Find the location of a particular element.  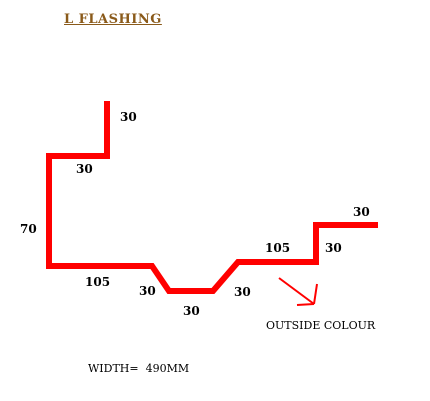

dim-left-height: 70 is located at coordinates (28, 229).